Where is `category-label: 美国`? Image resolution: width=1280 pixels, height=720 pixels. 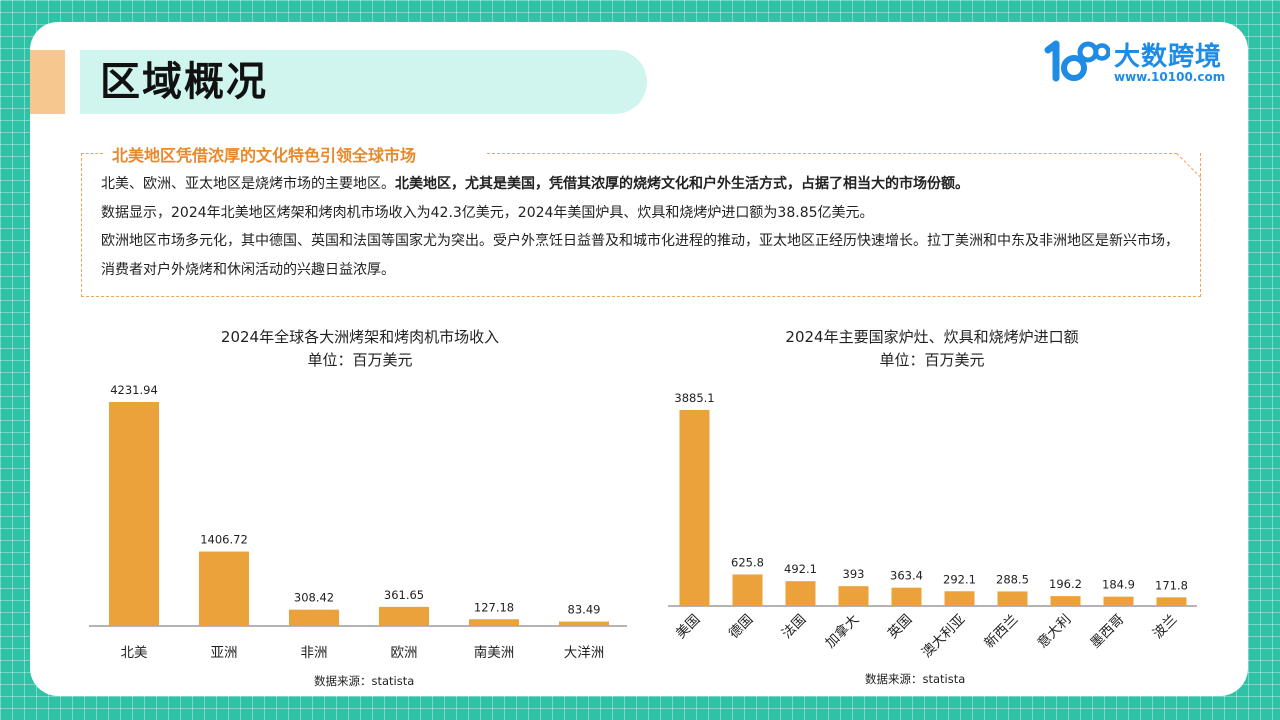 category-label: 美国 is located at coordinates (688, 627).